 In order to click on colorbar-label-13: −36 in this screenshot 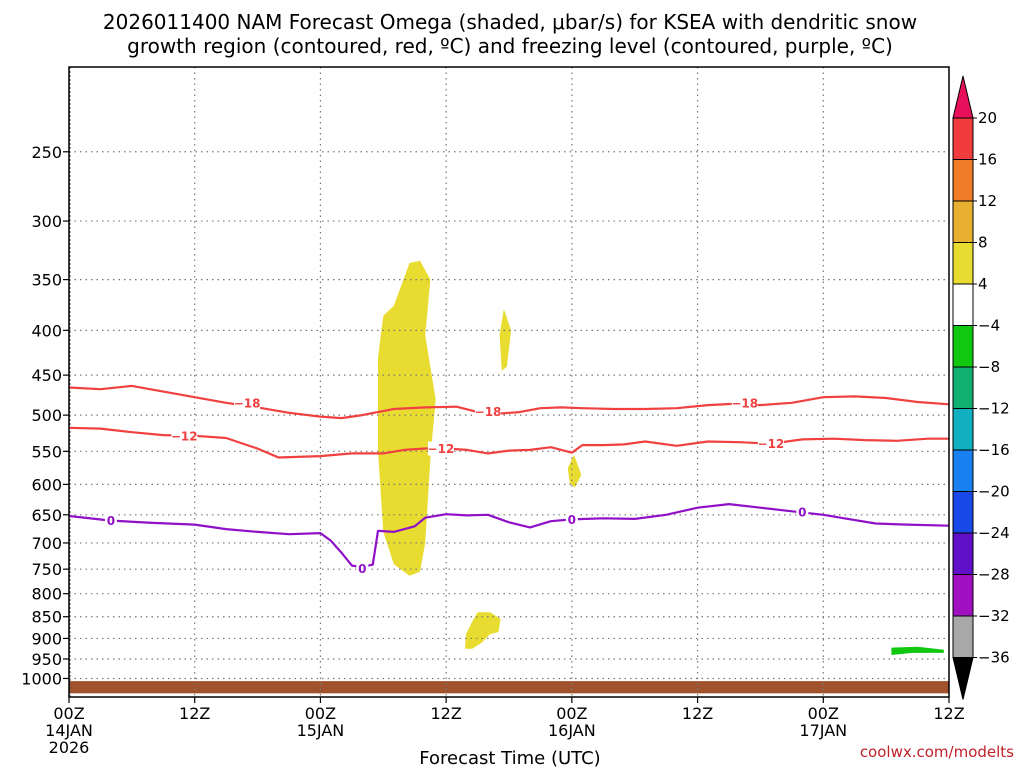, I will do `click(994, 658)`.